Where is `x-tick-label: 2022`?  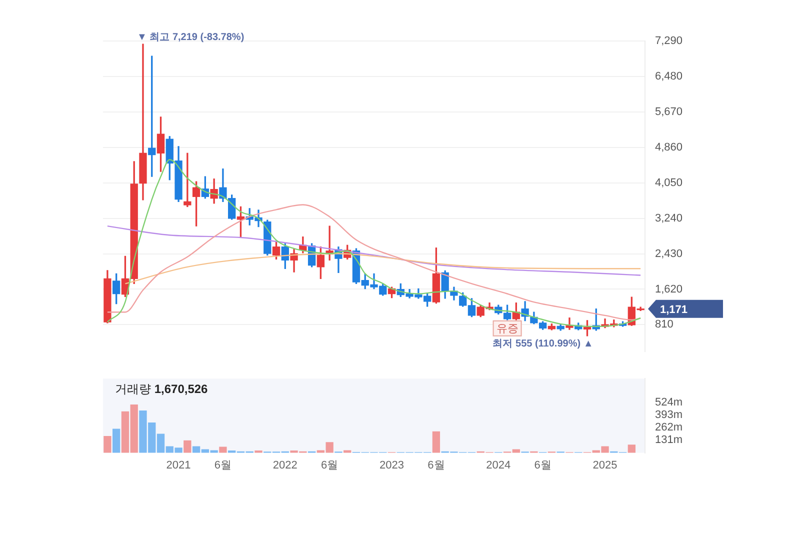
x-tick-label: 2022 is located at coordinates (285, 465).